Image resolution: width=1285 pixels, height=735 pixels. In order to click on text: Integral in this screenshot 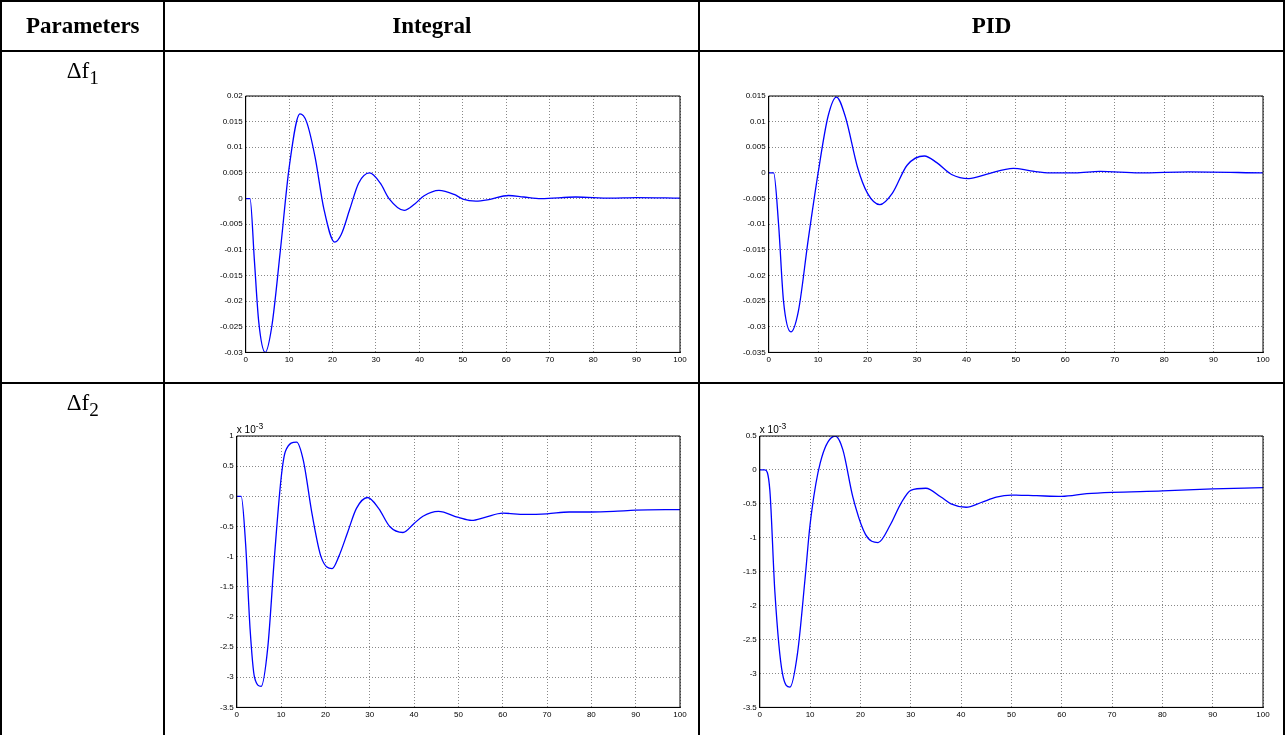, I will do `click(432, 26)`.